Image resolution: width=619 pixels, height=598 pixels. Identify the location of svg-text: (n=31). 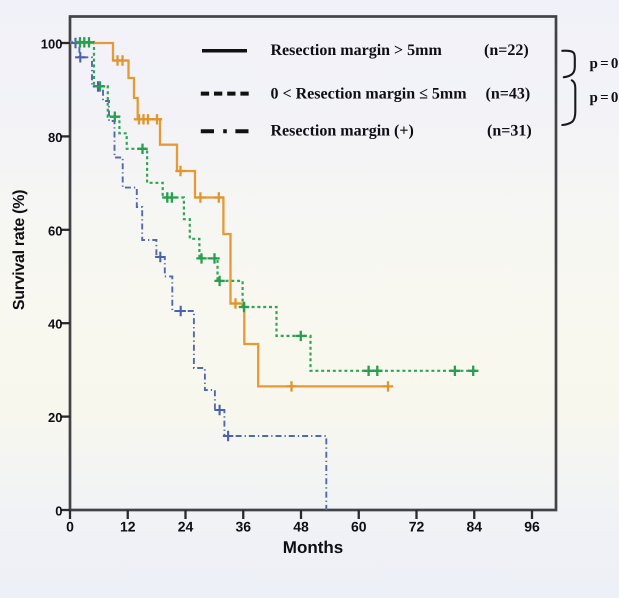
(509, 131).